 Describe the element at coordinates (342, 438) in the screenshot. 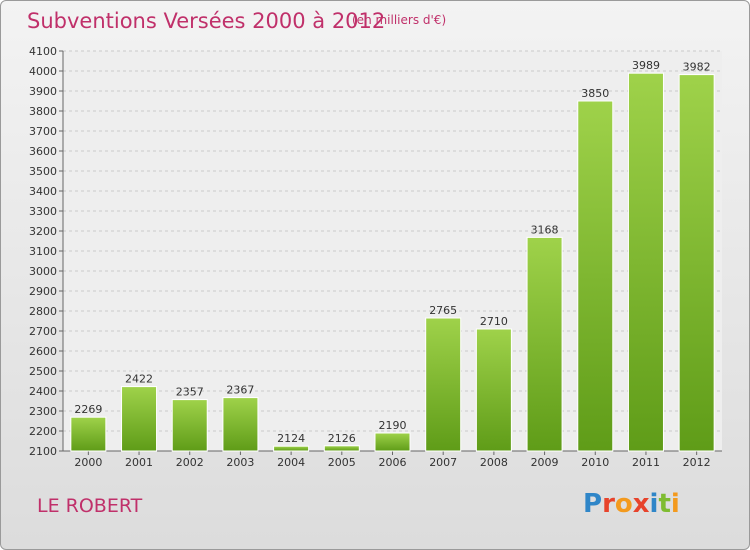

I see `data-label: 2126` at that location.